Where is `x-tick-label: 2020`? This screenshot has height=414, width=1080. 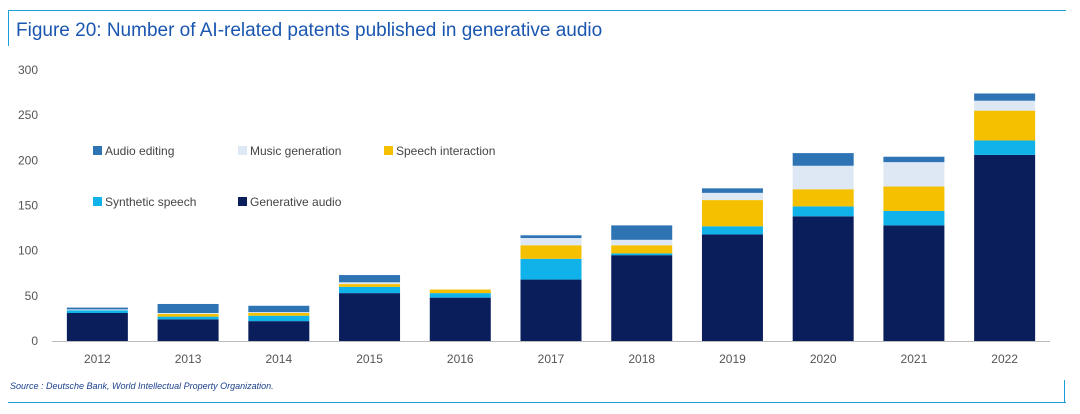 x-tick-label: 2020 is located at coordinates (823, 359).